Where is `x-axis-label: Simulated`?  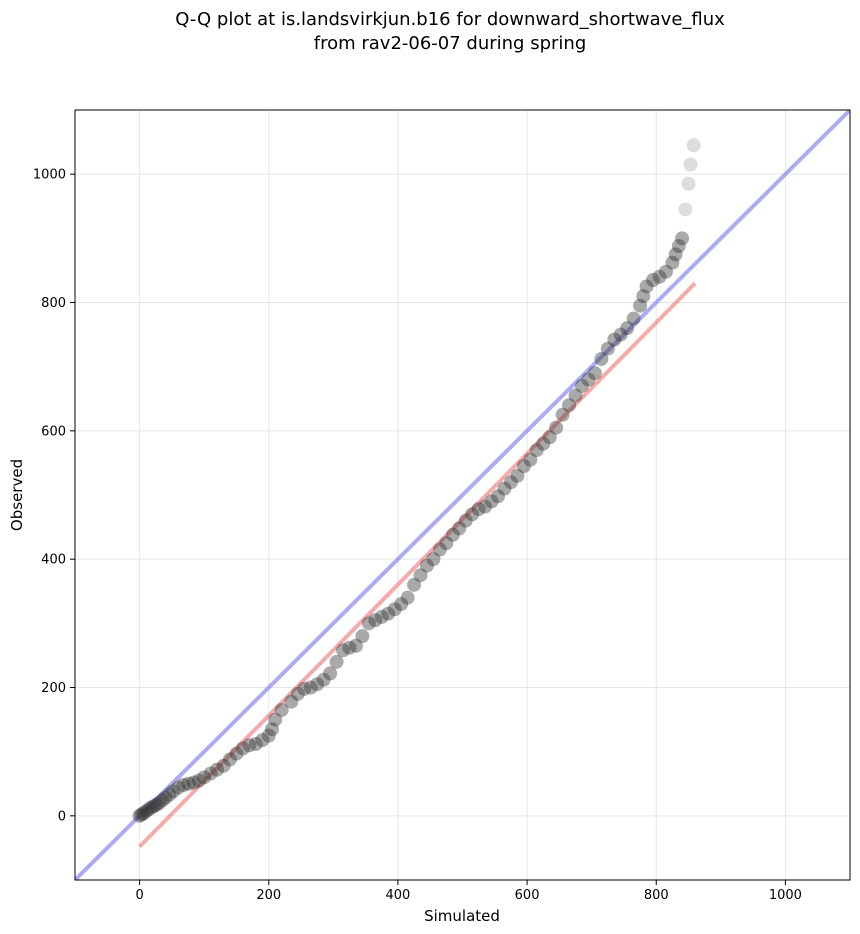
x-axis-label: Simulated is located at coordinates (462, 916).